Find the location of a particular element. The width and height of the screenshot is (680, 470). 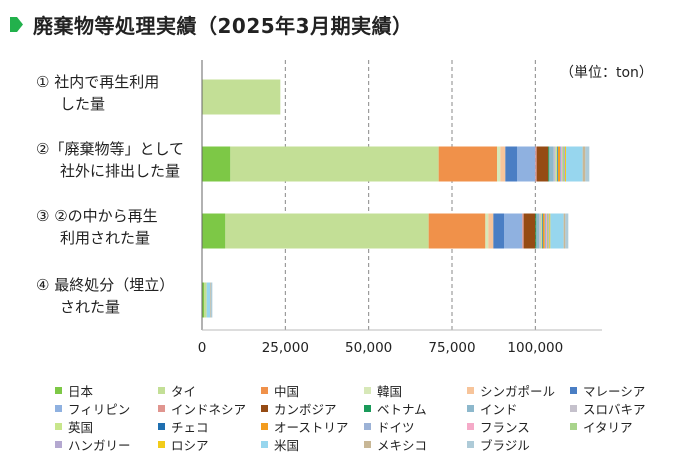

legend-item: ハンガリー is located at coordinates (106, 444).